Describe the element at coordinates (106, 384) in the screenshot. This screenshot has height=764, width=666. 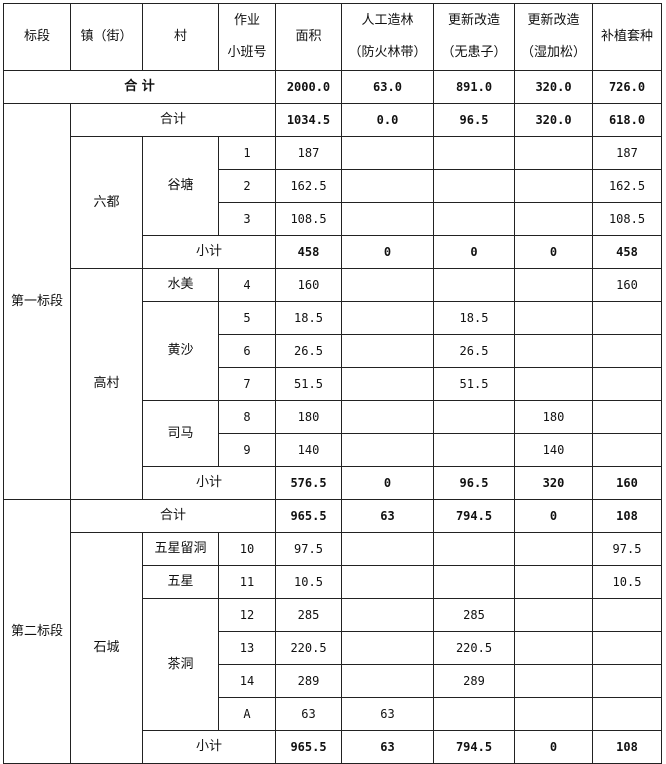
I see `town-name: 高村` at that location.